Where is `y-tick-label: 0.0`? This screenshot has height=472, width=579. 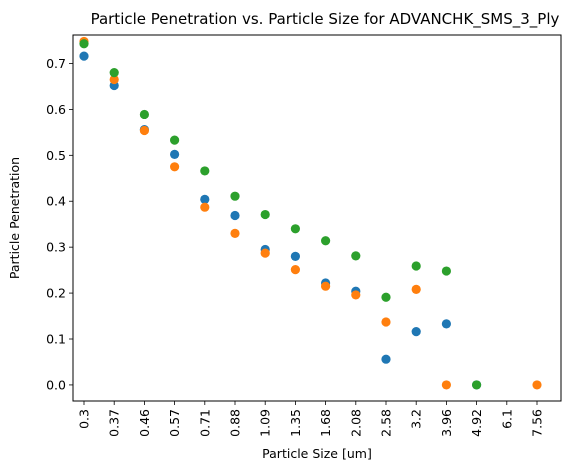
y-tick-label: 0.0 is located at coordinates (56, 384).